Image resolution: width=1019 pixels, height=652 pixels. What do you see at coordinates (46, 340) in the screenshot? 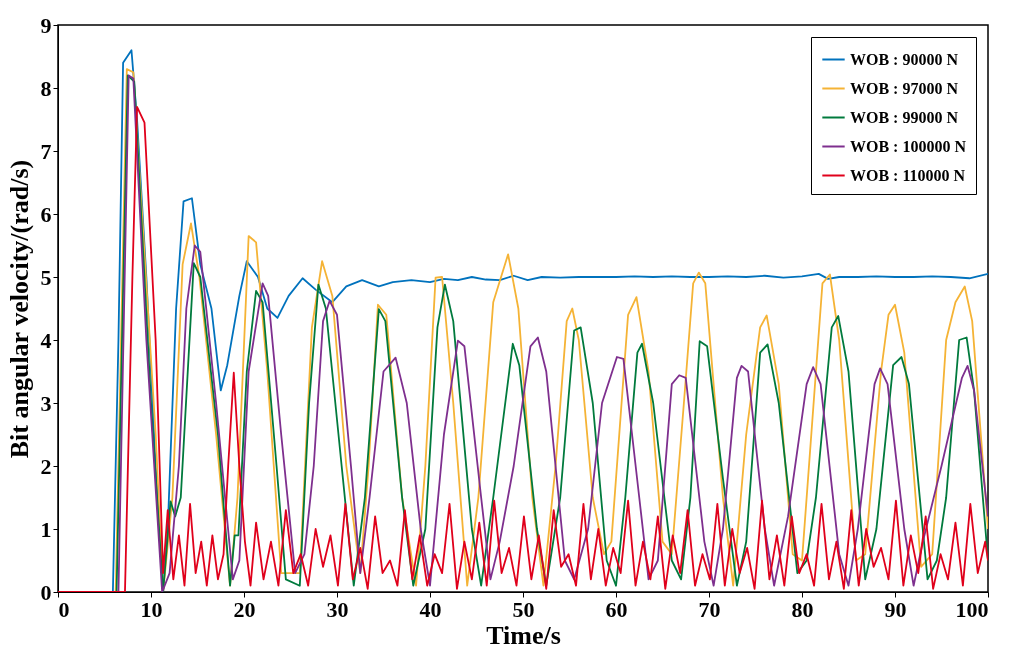
I see `y-tick-label: 4` at bounding box center [46, 340].